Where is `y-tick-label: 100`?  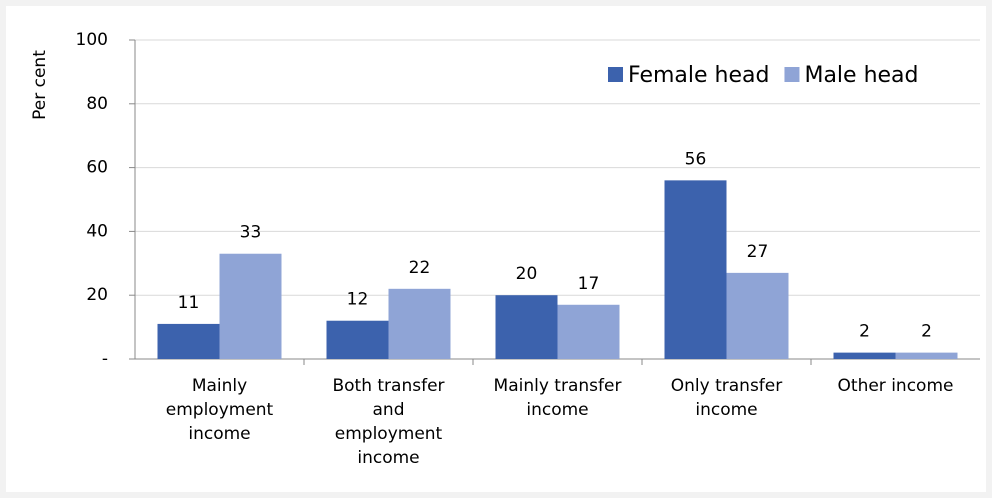
y-tick-label: 100 is located at coordinates (92, 40).